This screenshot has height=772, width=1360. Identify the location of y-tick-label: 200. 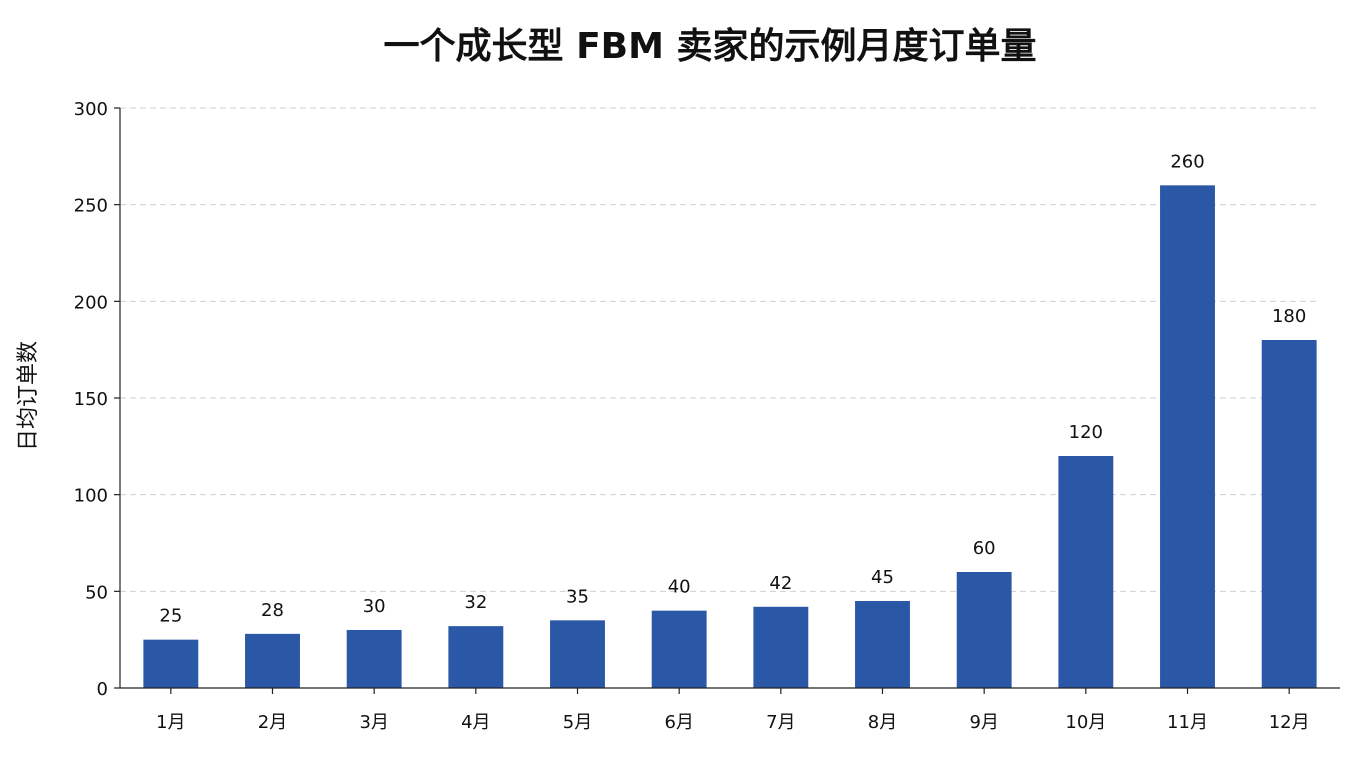
(91, 302).